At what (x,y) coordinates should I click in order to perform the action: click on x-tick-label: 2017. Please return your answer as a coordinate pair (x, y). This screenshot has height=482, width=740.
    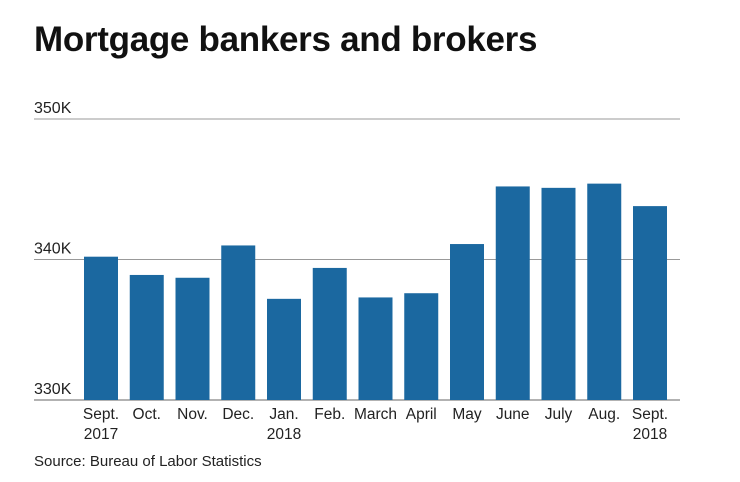
    Looking at the image, I should click on (101, 434).